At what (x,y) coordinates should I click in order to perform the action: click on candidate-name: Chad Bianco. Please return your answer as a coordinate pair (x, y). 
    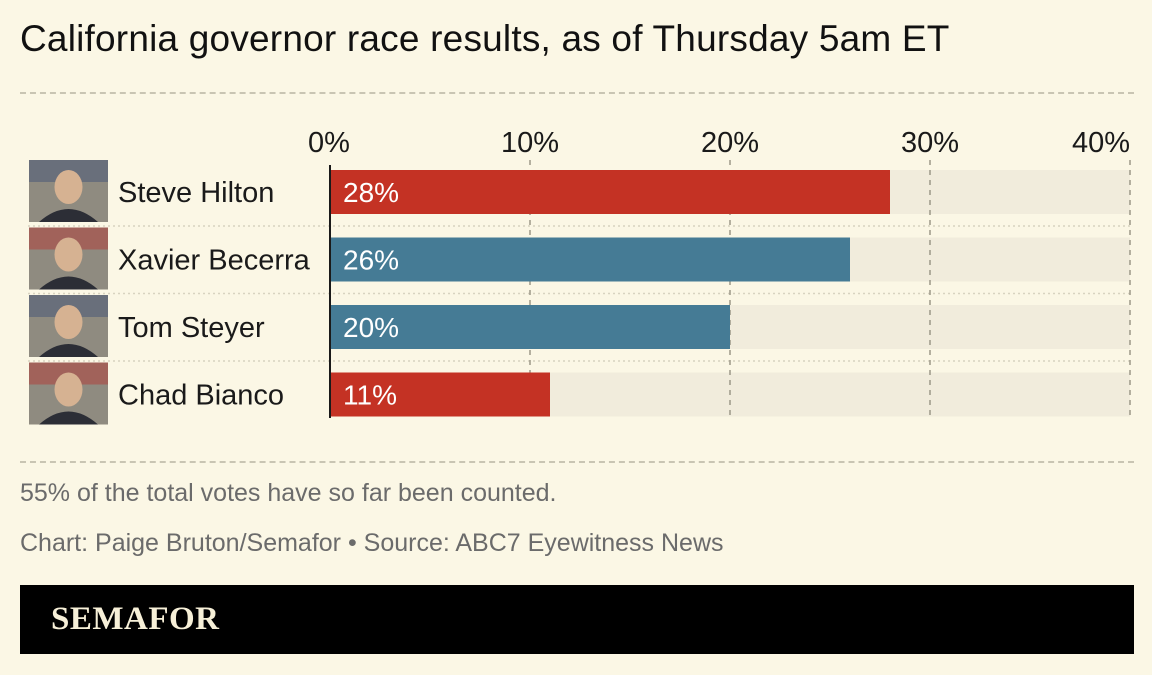
    Looking at the image, I should click on (201, 396).